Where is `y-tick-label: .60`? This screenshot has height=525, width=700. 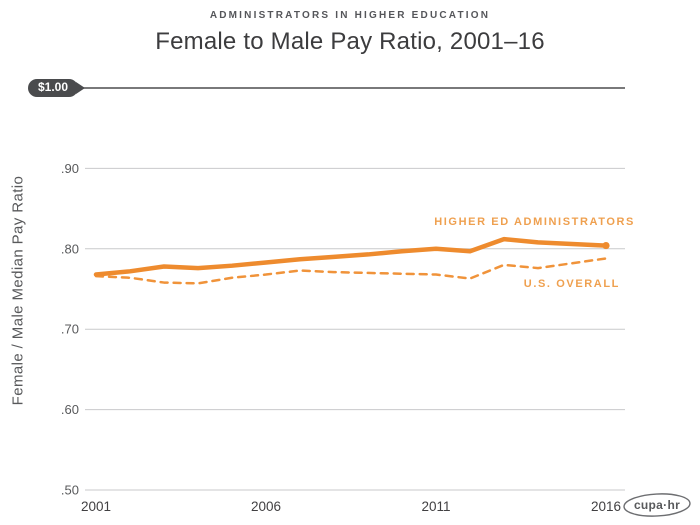
y-tick-label: .60 is located at coordinates (70, 409).